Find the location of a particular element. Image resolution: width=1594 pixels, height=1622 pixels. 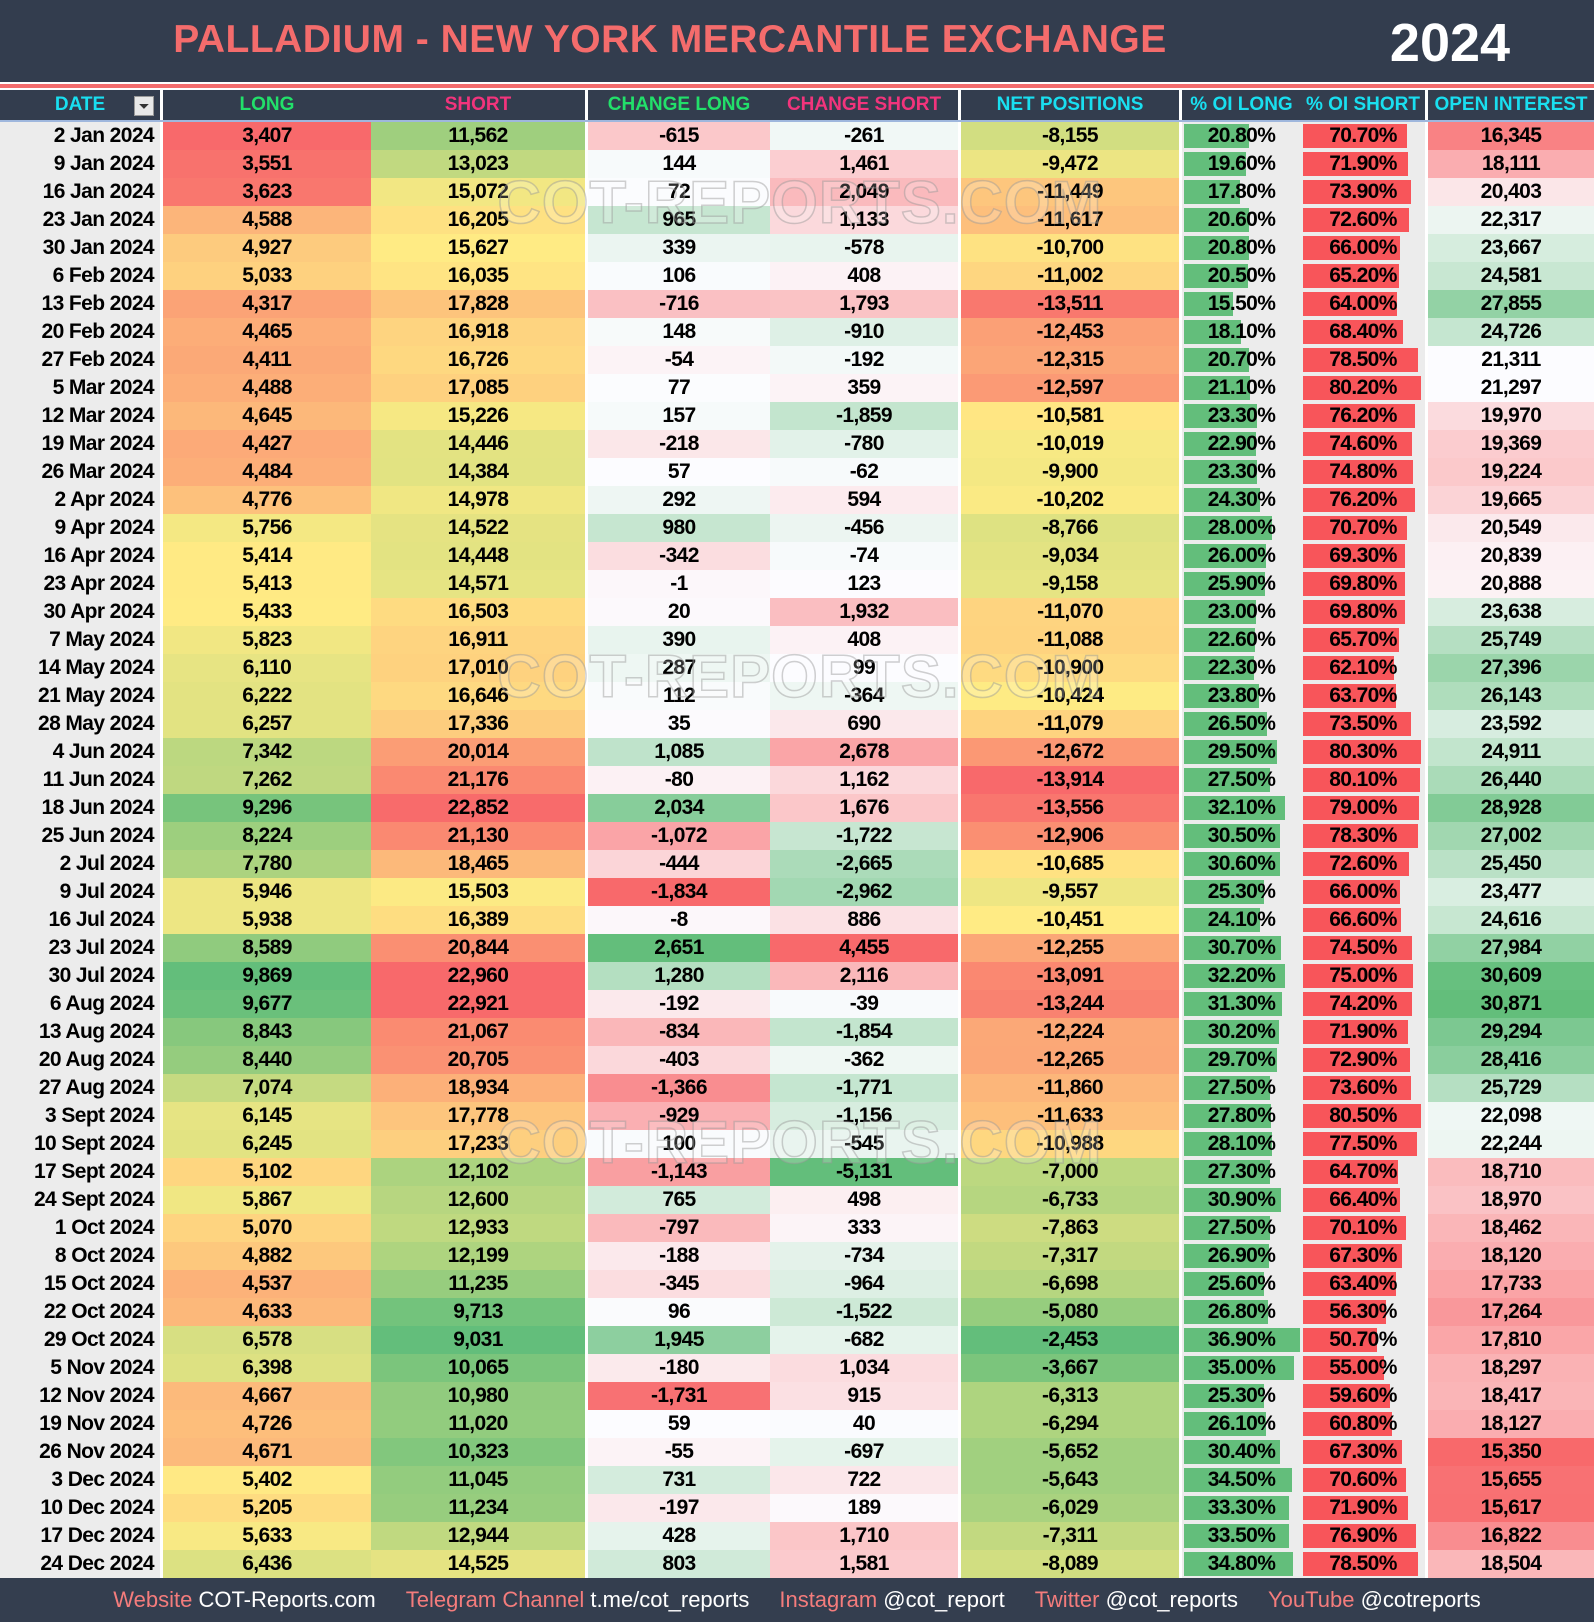

footer-link-website: Website COT-Reports.com is located at coordinates (244, 1600).